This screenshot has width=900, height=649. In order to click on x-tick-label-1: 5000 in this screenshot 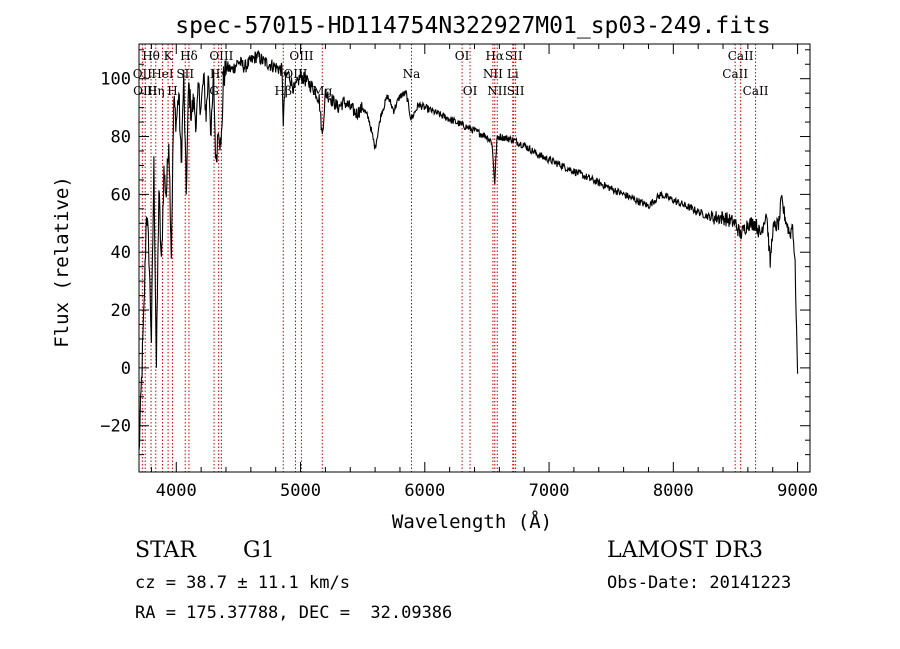, I will do `click(300, 491)`.